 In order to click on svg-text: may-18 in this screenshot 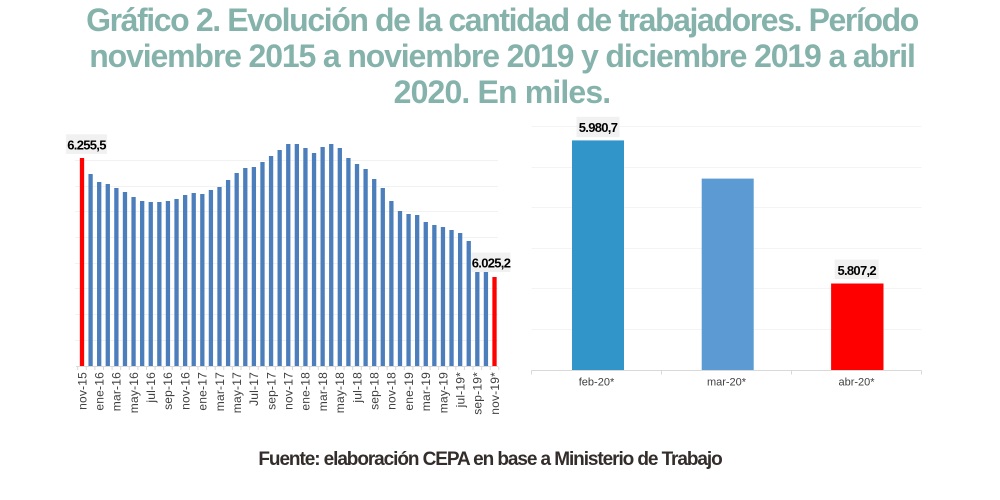, I will do `click(340, 392)`.